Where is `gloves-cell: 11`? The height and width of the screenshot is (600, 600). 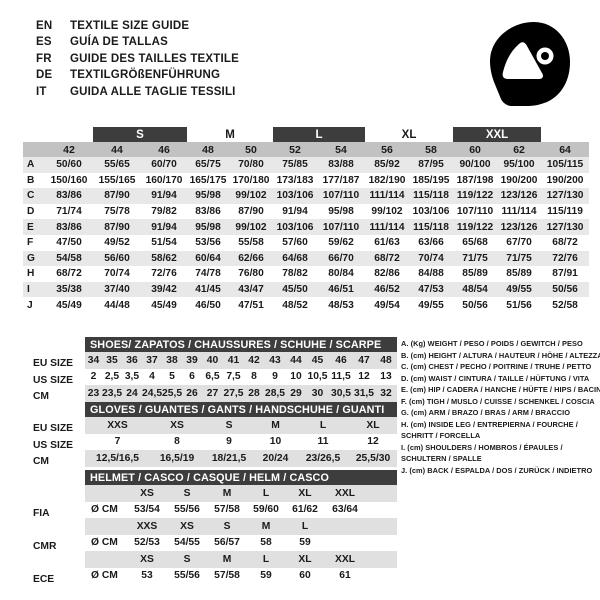
gloves-cell: 11 is located at coordinates (323, 441).